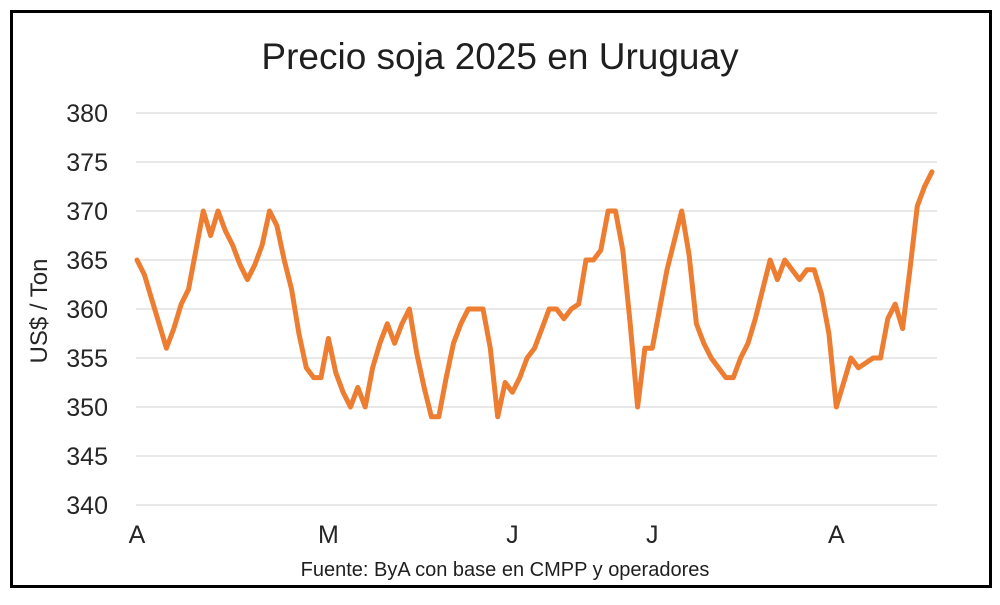 Image resolution: width=1000 pixels, height=605 pixels. I want to click on x-tick-label: M, so click(328, 535).